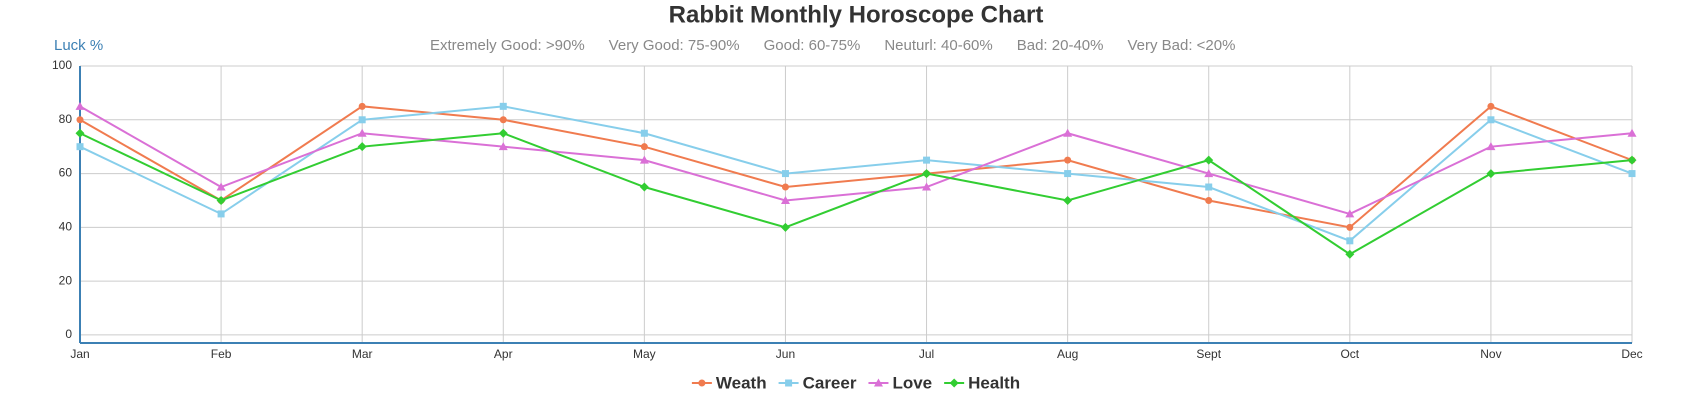 The height and width of the screenshot is (400, 1703). What do you see at coordinates (66, 119) in the screenshot?
I see `y-tick-label: 80` at bounding box center [66, 119].